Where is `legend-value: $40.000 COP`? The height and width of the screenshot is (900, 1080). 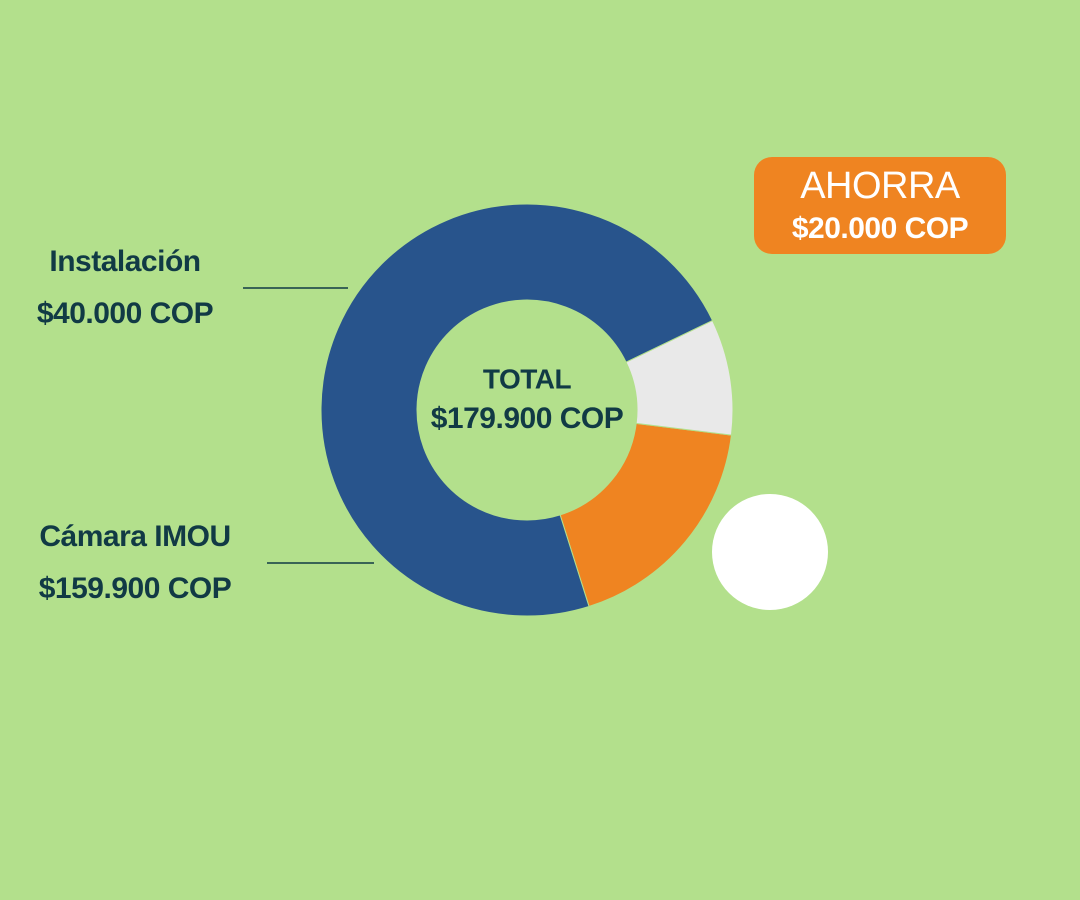
legend-value: $40.000 COP is located at coordinates (125, 313).